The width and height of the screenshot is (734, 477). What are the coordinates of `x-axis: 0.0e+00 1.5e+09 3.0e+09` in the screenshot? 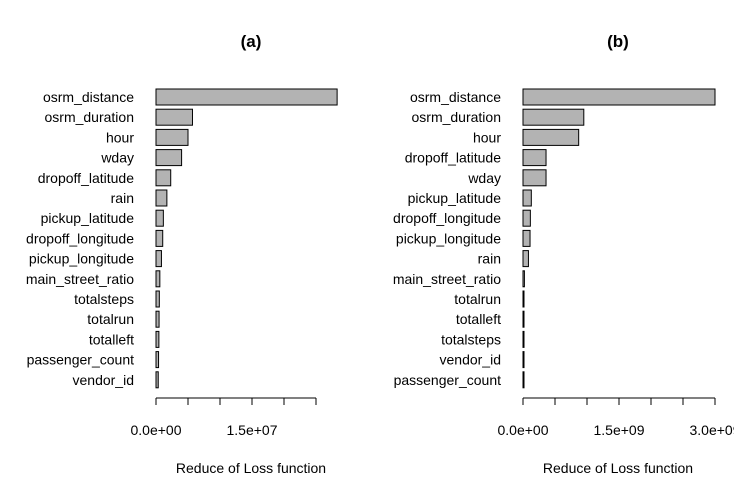 It's located at (616, 417).